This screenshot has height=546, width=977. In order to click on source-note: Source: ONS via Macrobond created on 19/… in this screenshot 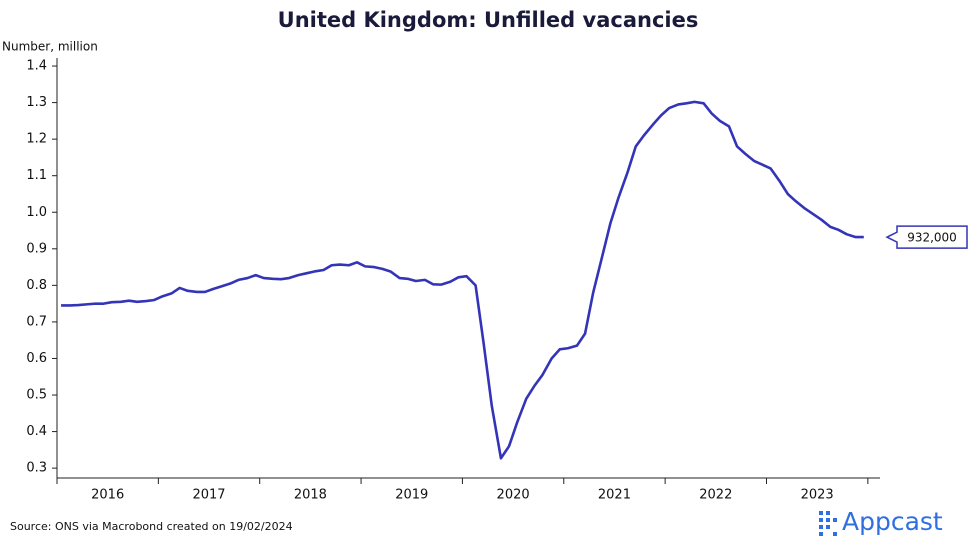, I will do `click(151, 526)`.